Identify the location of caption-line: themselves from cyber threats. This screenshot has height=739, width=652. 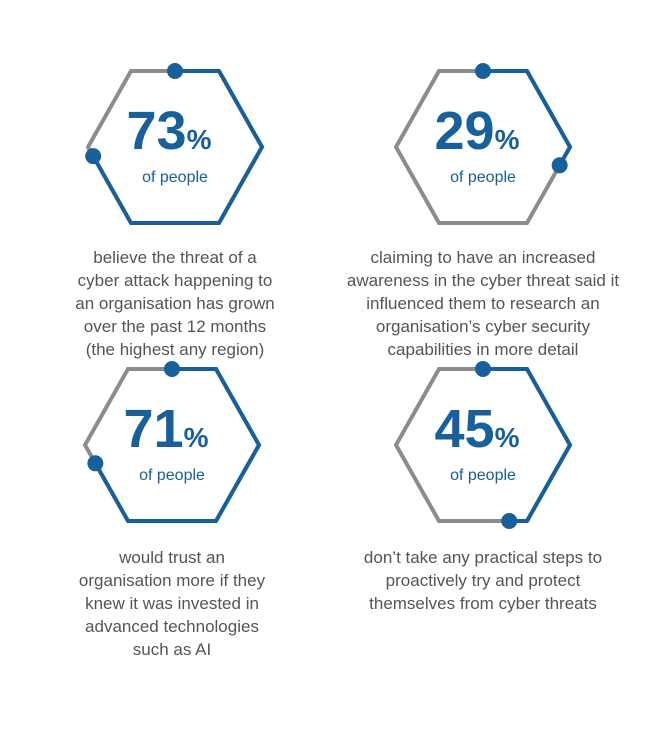
(483, 603).